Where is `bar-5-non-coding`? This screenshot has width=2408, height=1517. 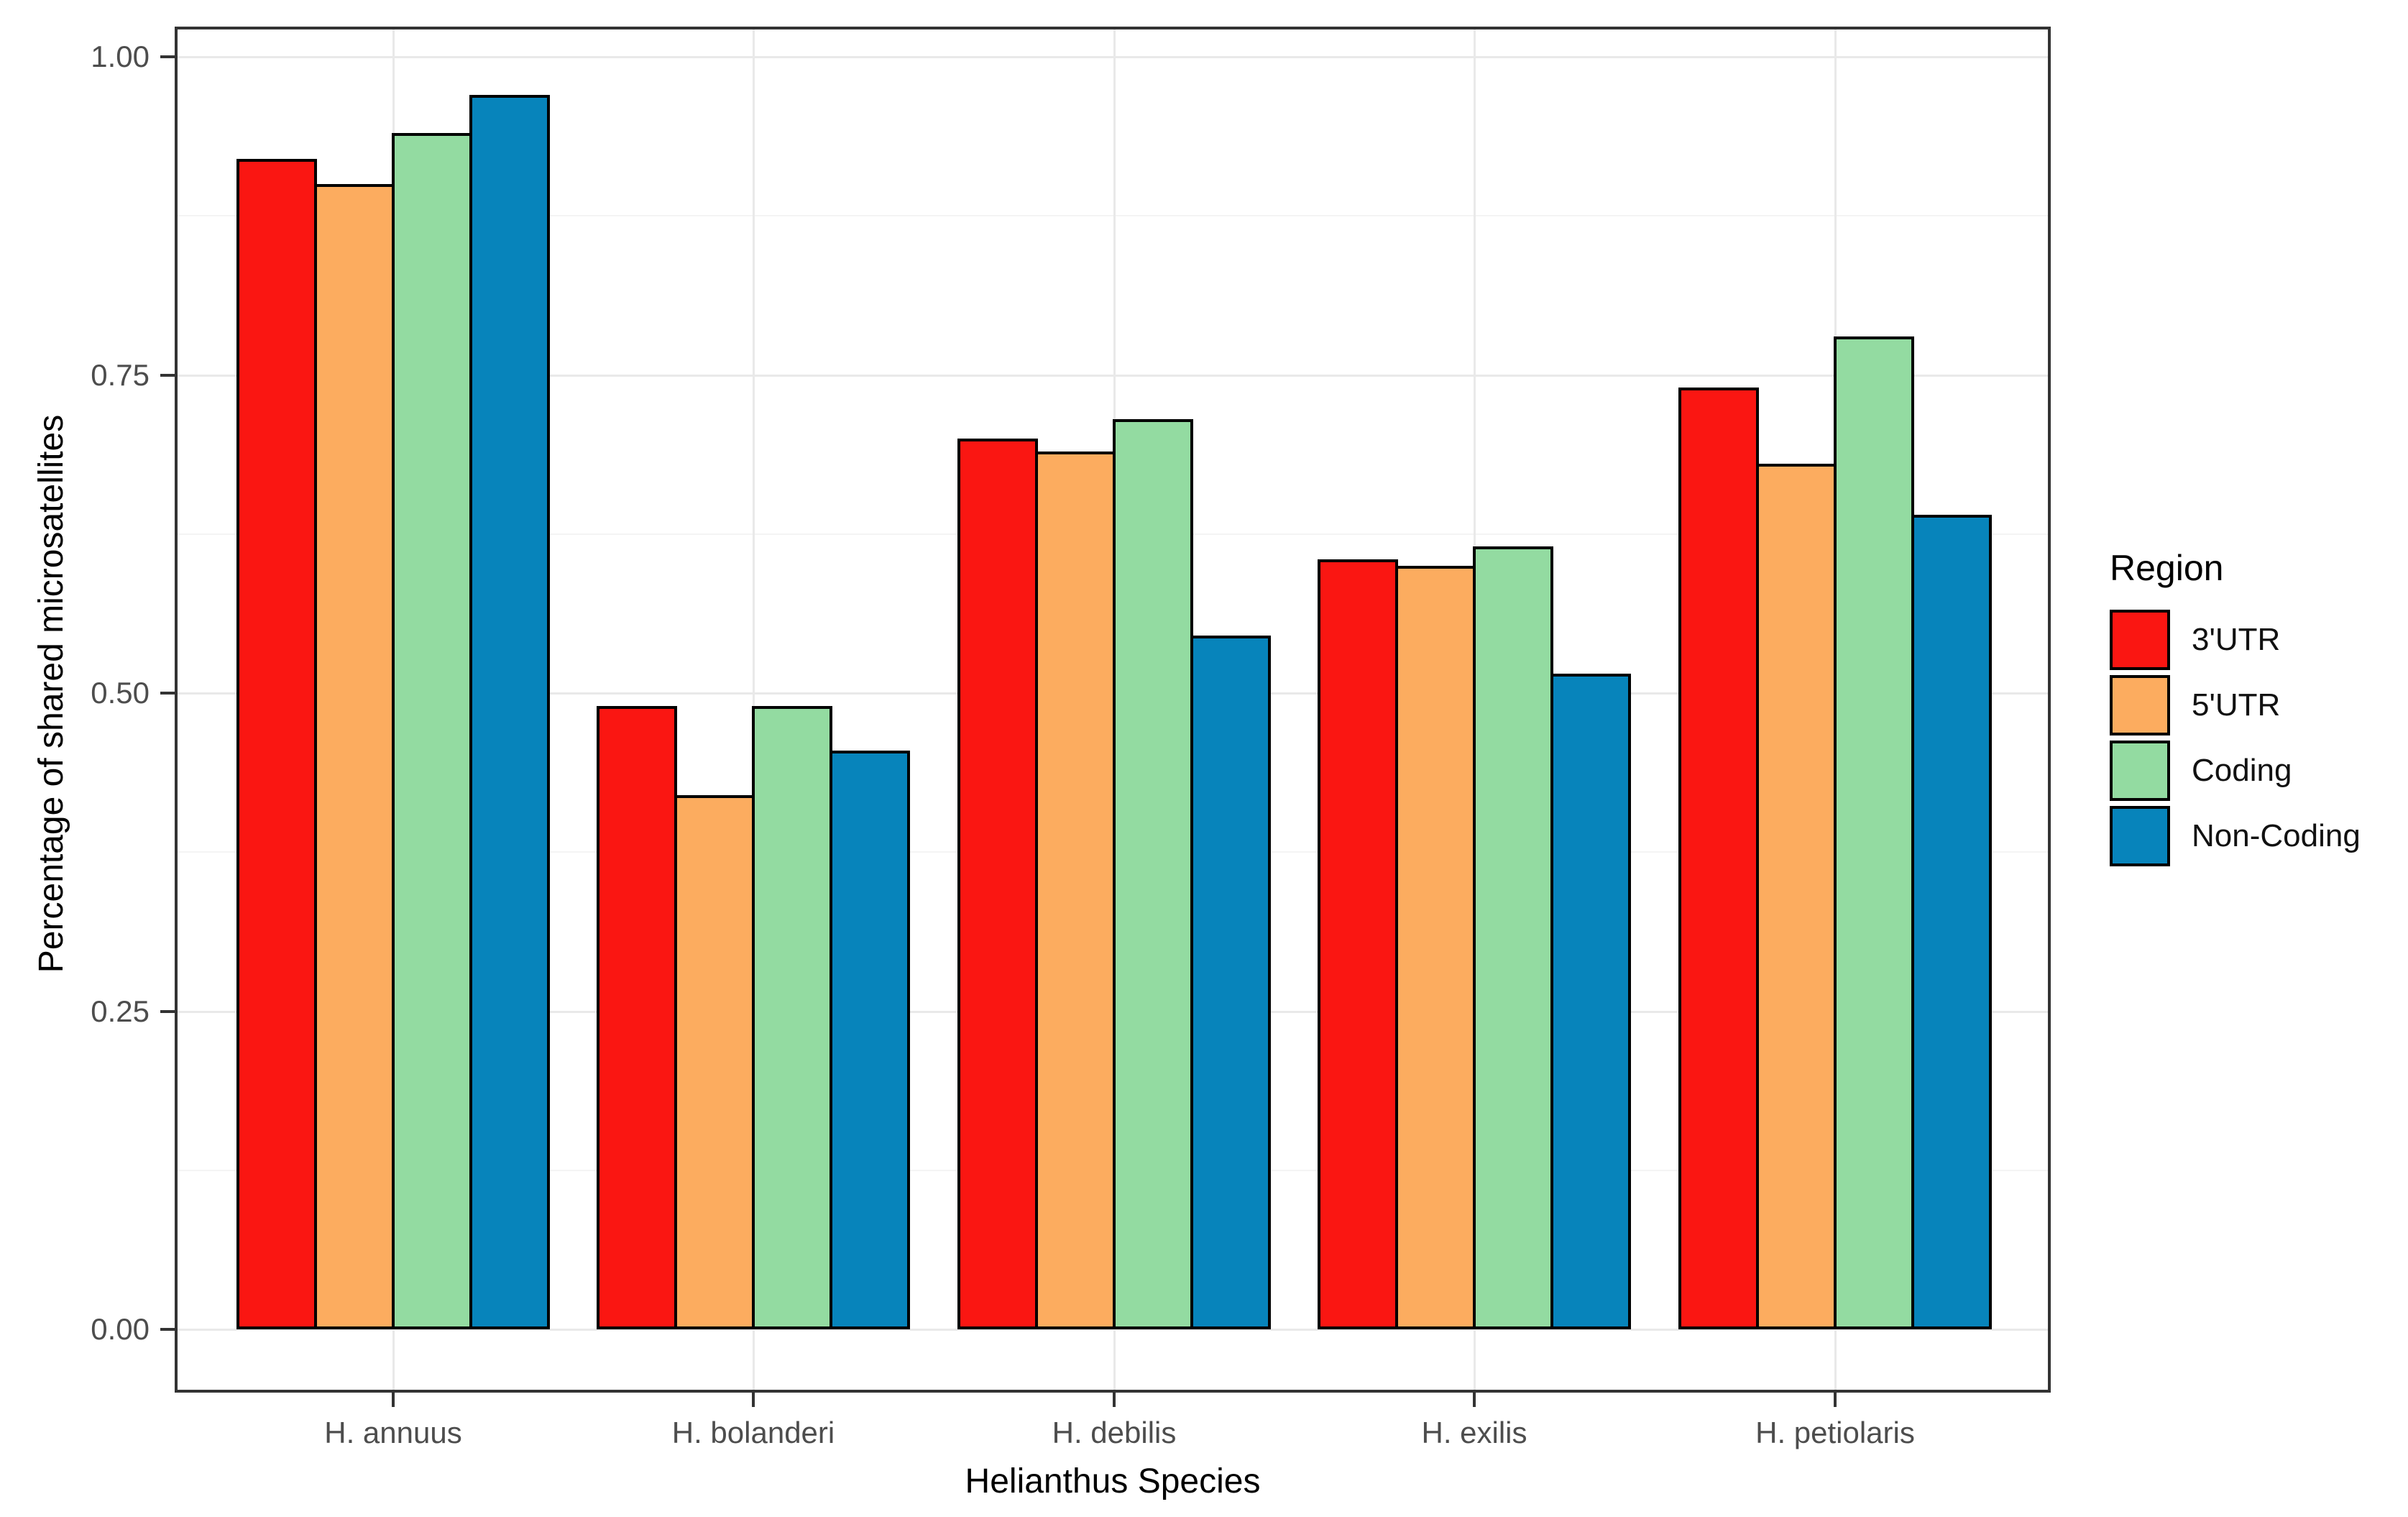 bar-5-non-coding is located at coordinates (1951, 922).